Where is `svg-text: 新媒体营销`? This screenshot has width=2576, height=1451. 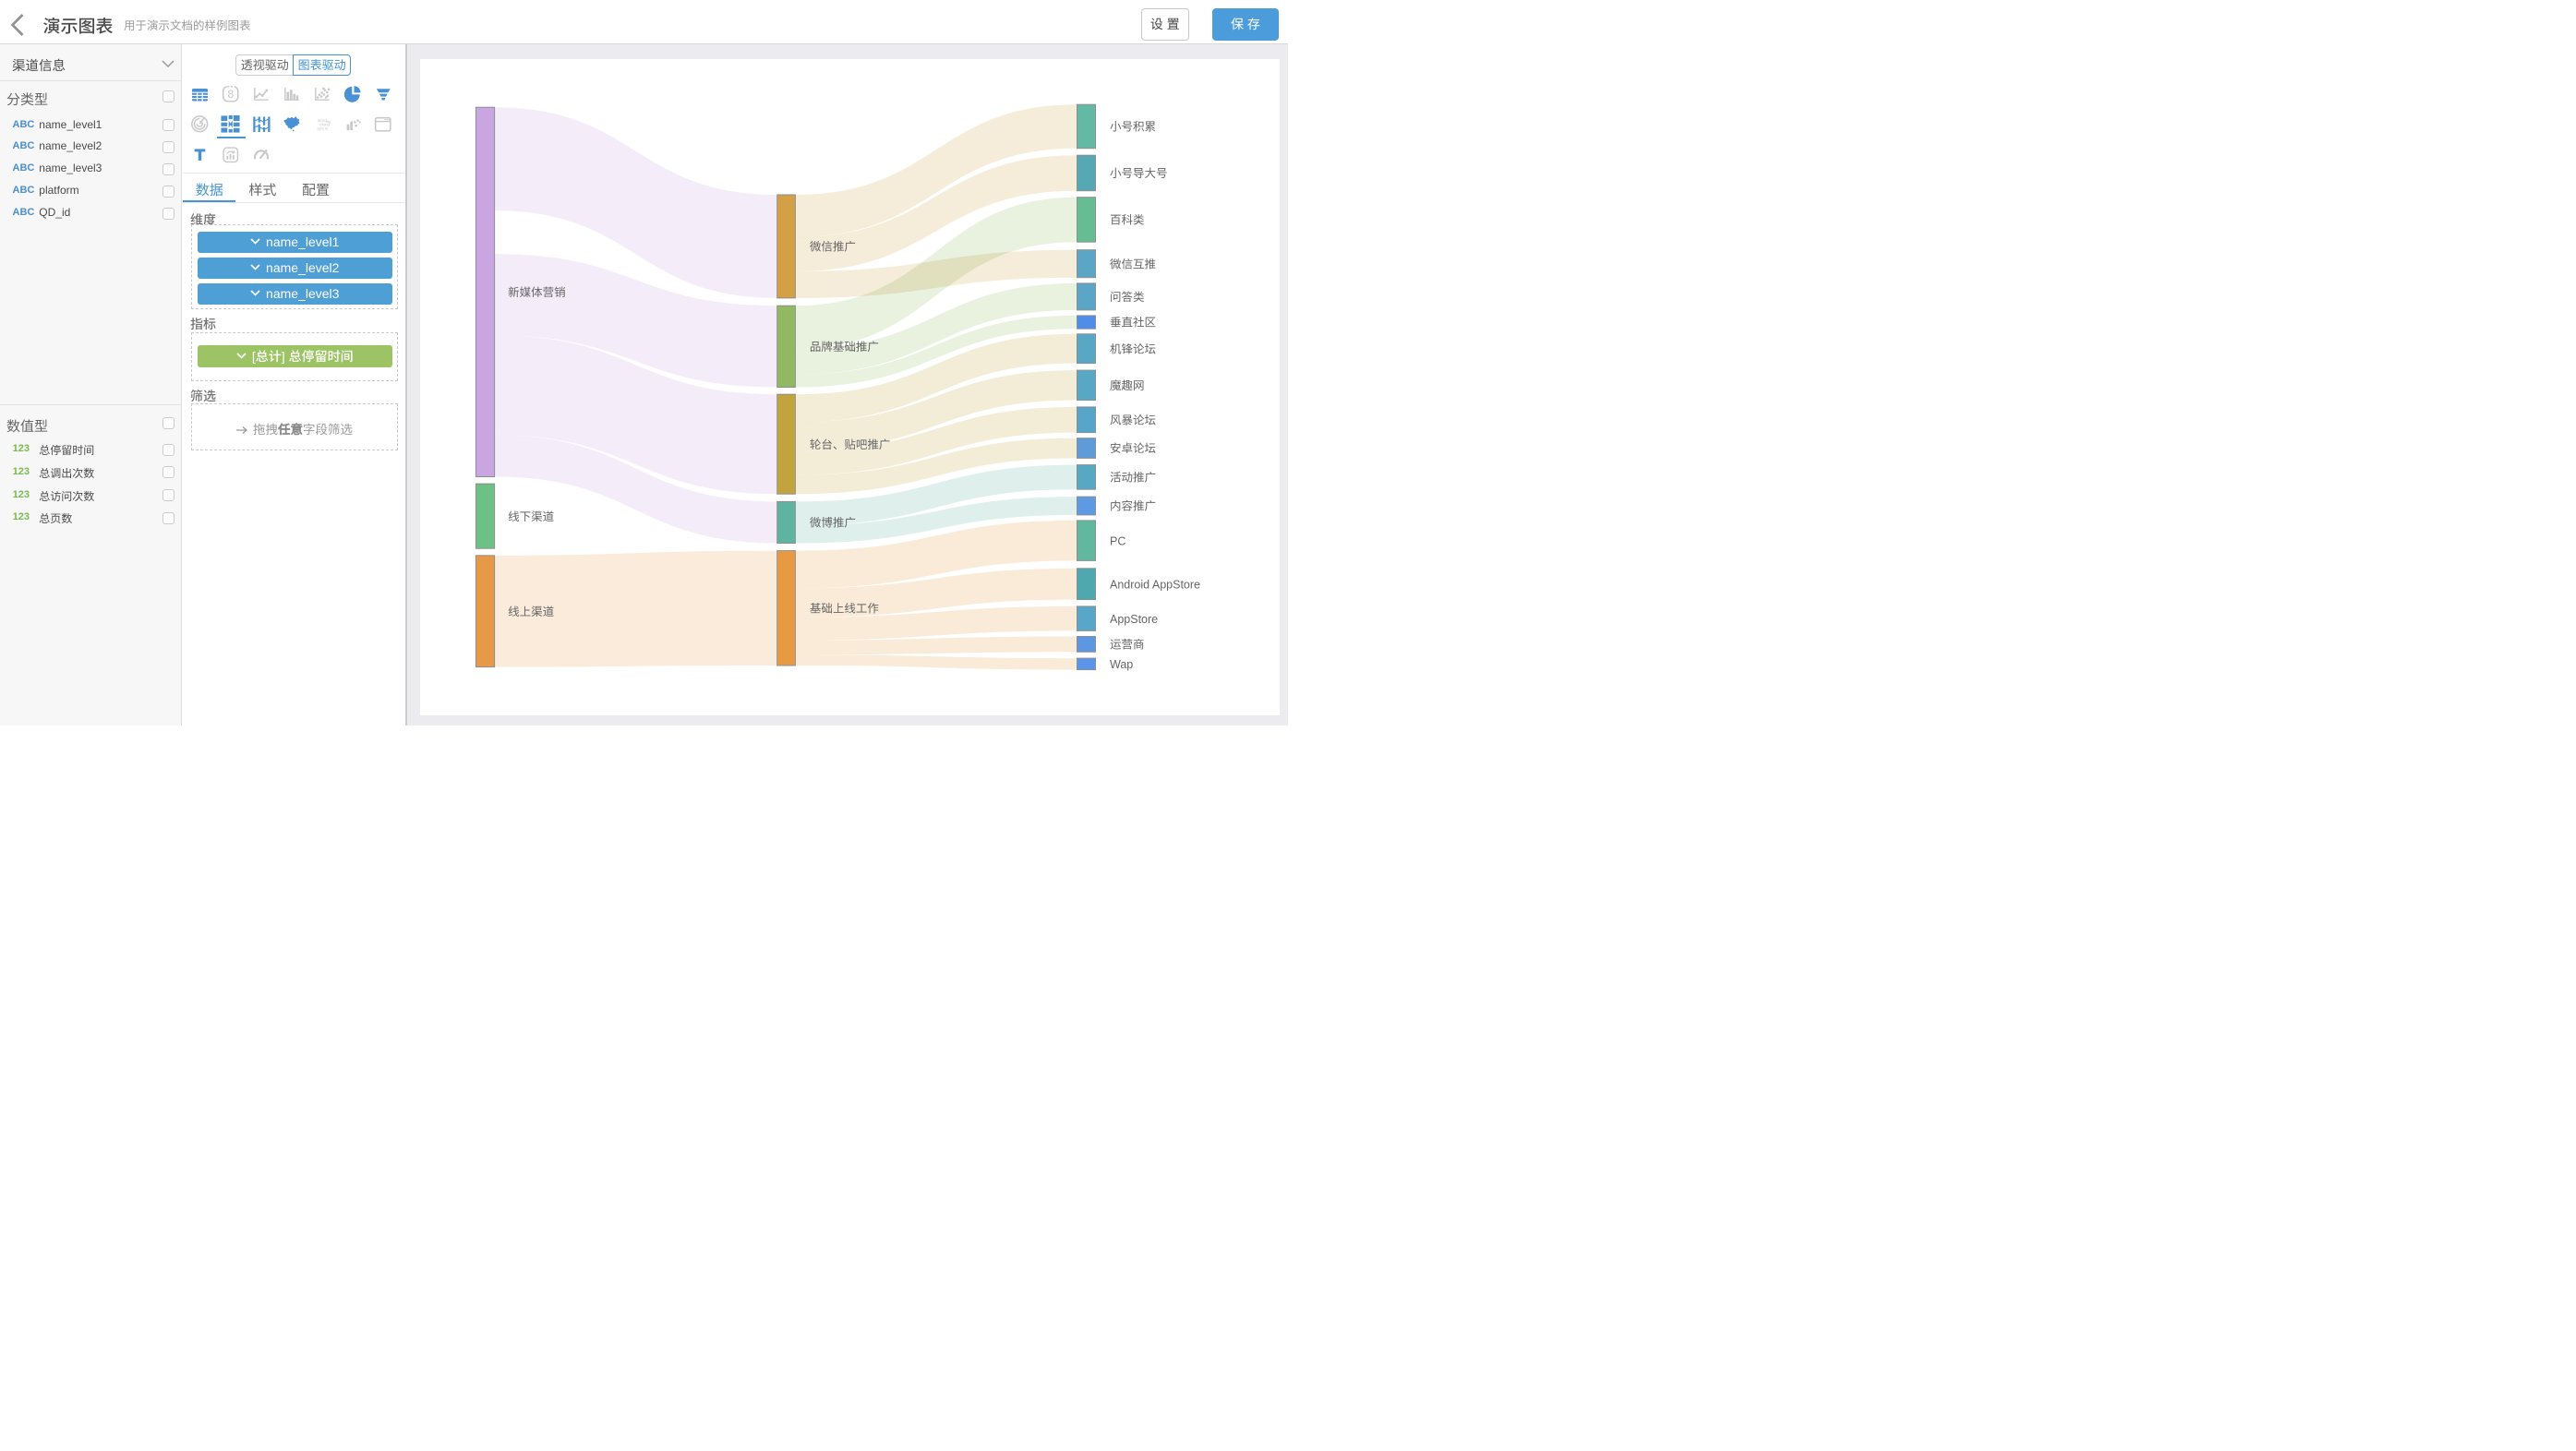 svg-text: 新媒体营销 is located at coordinates (537, 292).